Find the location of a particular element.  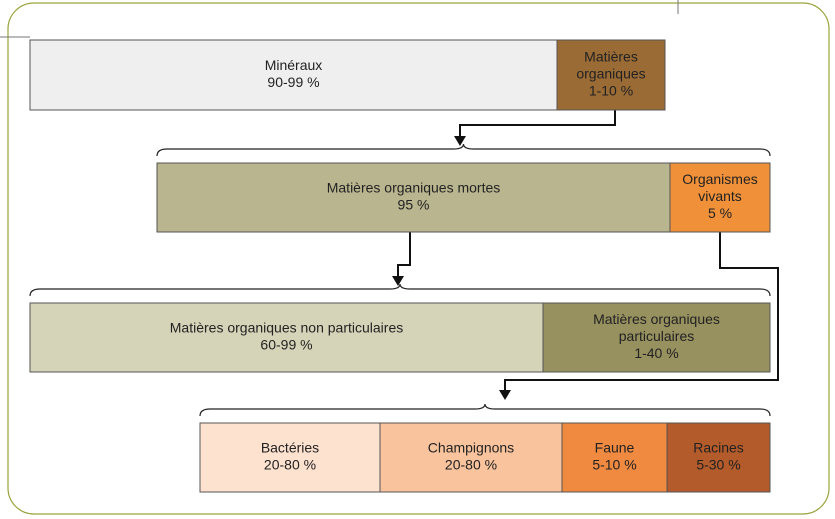

box-label: Matières organiques is located at coordinates (656, 319).